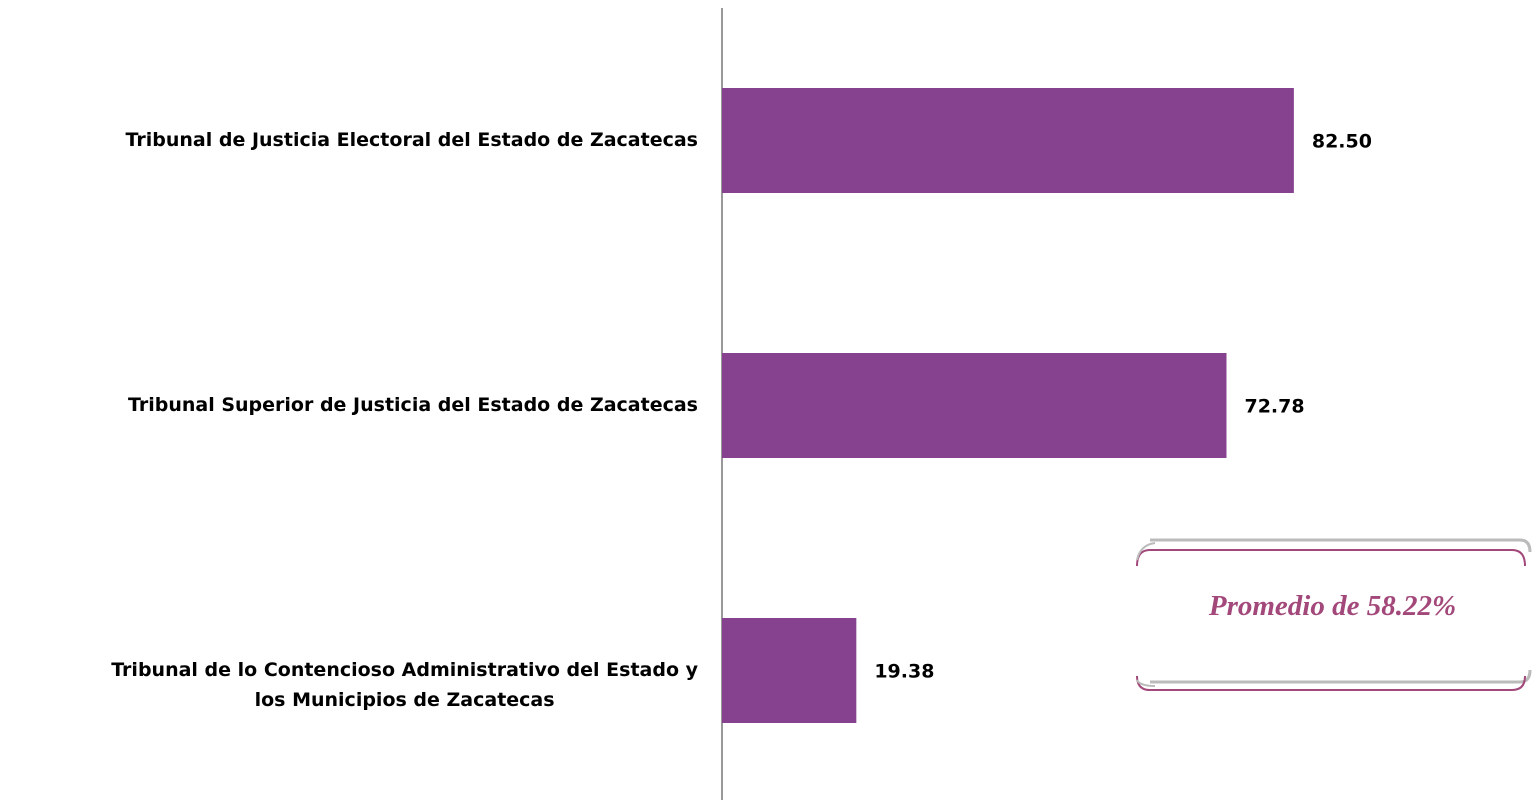 The image size is (1533, 800). I want to click on value-label: 19.38, so click(904, 672).